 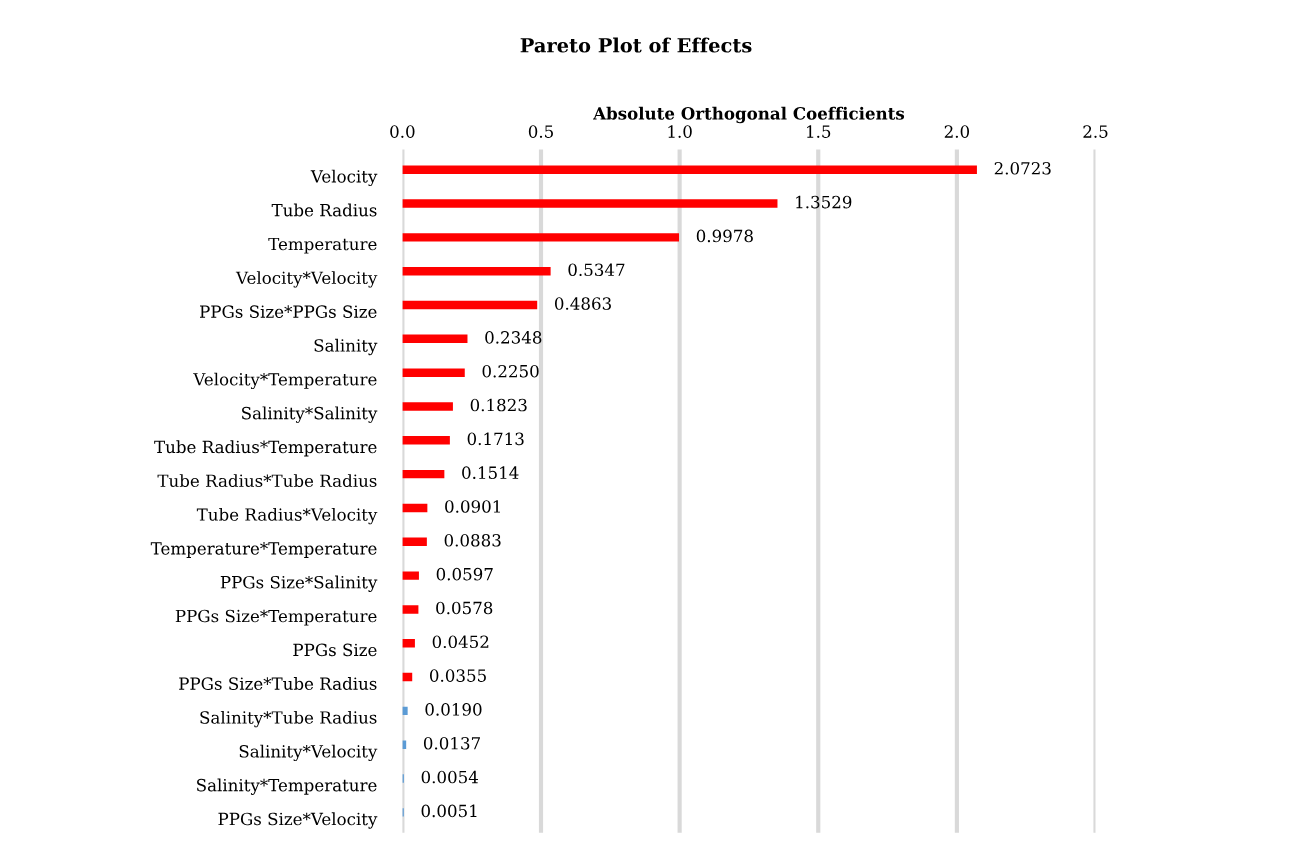 I want to click on y-tick-label: Salinity*Salinity, so click(x=310, y=414).